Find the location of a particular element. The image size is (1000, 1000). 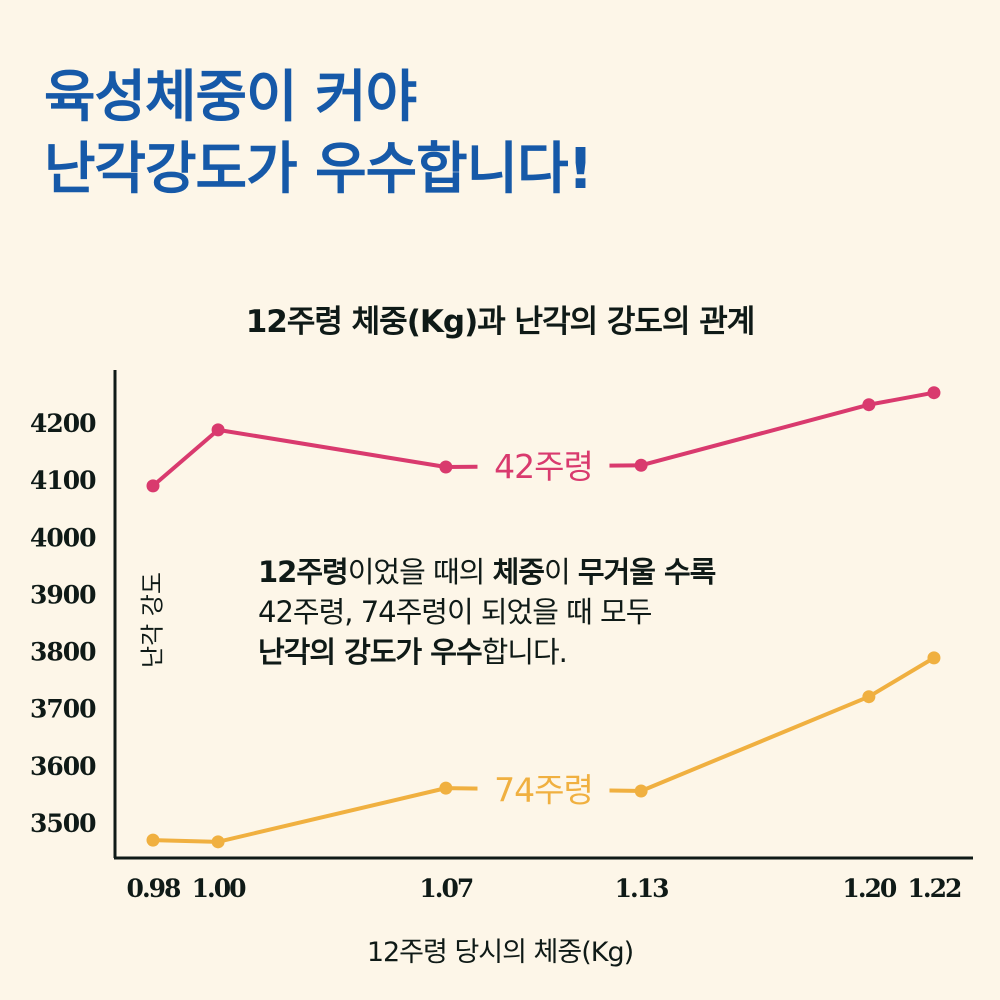

series-label: 74주령 is located at coordinates (543, 790).